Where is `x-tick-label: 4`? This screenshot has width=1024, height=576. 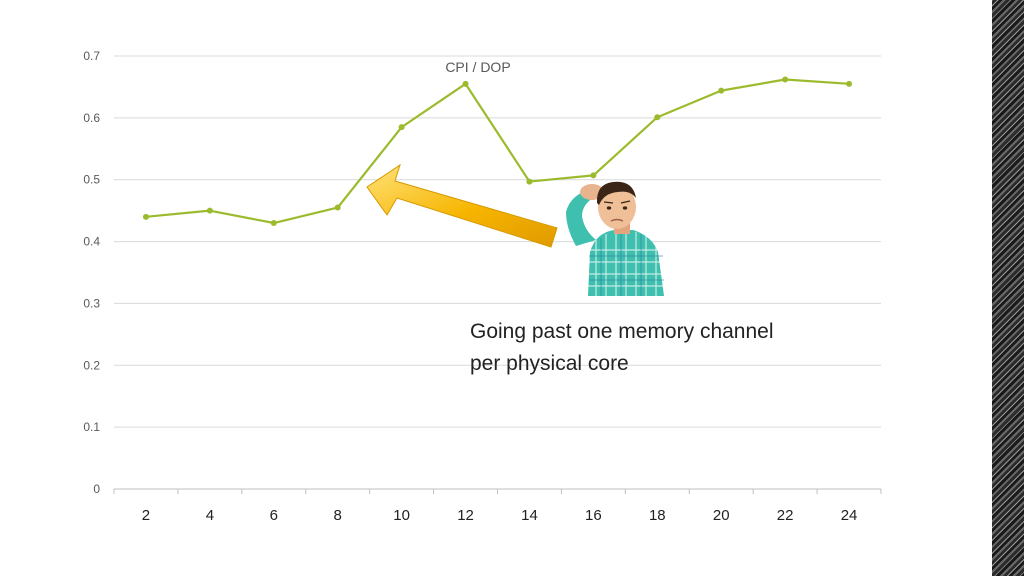 x-tick-label: 4 is located at coordinates (210, 515).